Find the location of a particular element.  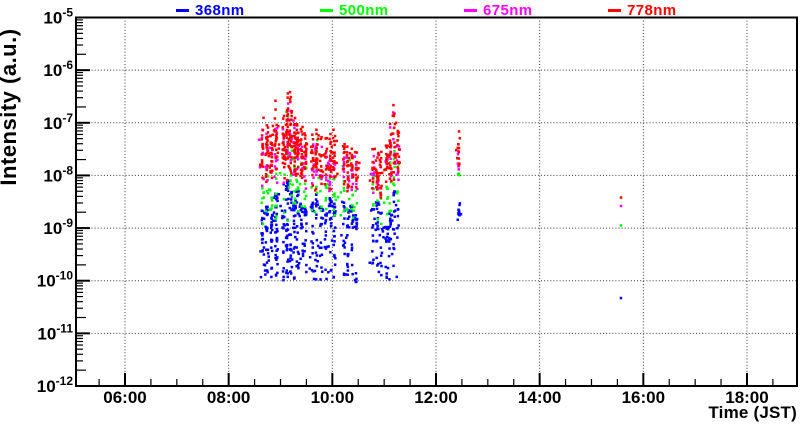

points-500nm is located at coordinates (441, 168).